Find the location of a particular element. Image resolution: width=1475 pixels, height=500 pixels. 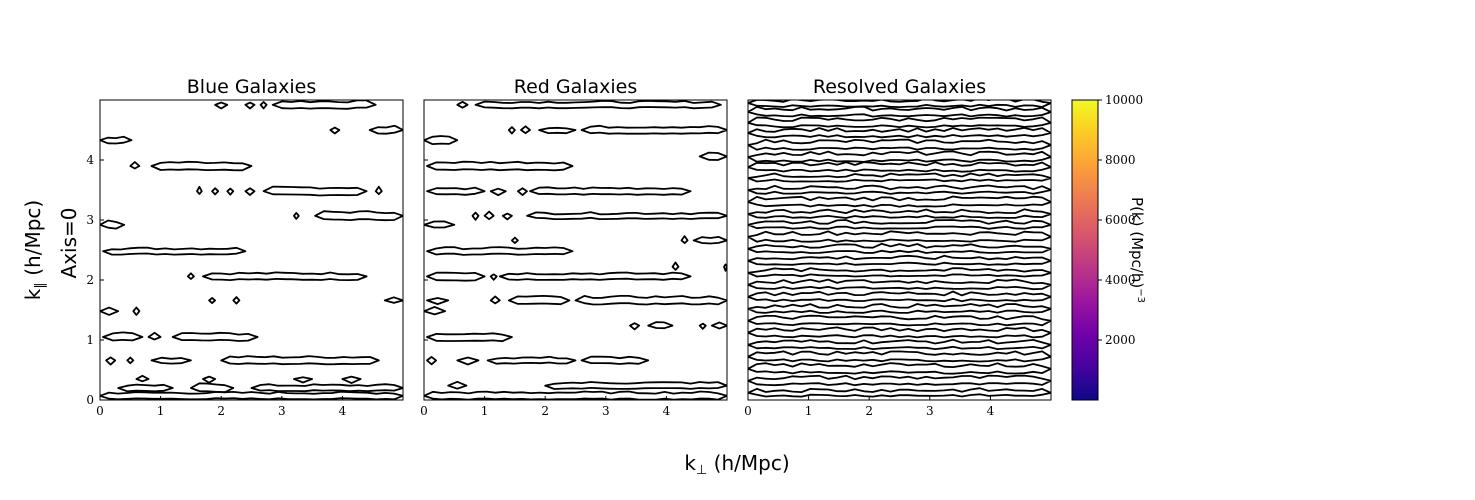

x-axis-label-main: k is located at coordinates (690, 463).